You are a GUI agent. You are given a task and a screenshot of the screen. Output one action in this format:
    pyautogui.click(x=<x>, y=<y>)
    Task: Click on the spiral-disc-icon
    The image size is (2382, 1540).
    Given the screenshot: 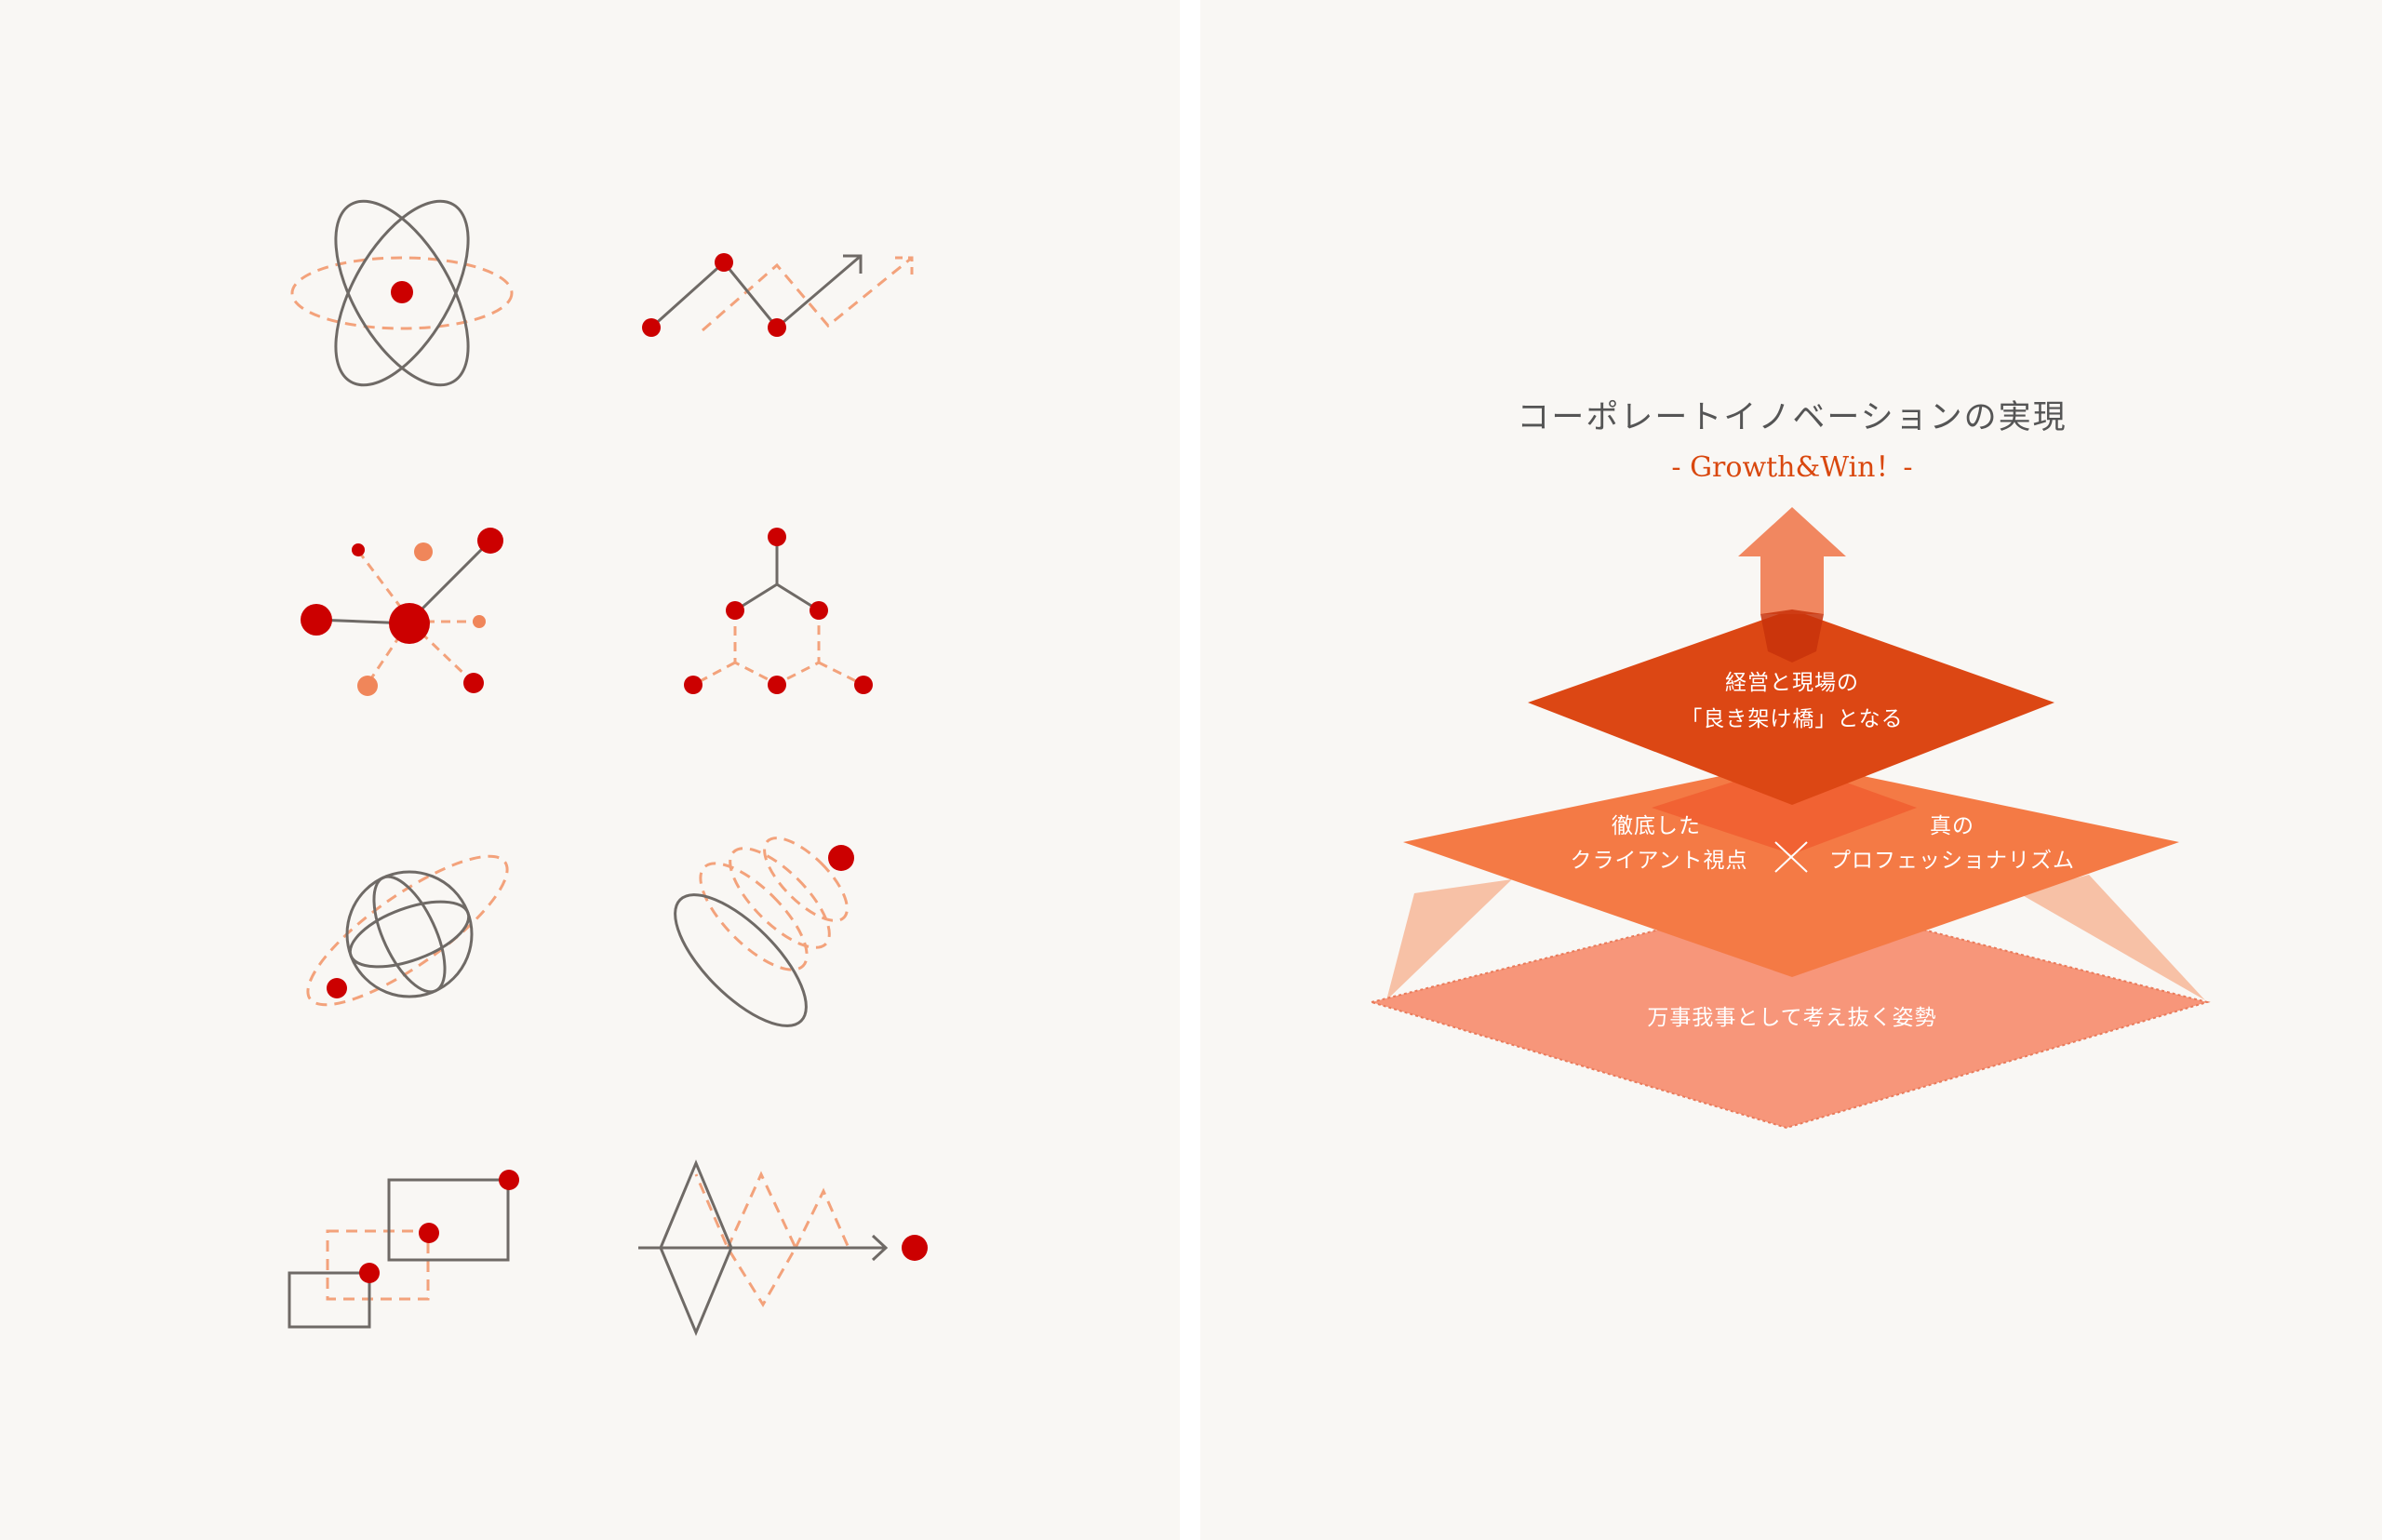 What is the action you would take?
    pyautogui.click(x=764, y=932)
    